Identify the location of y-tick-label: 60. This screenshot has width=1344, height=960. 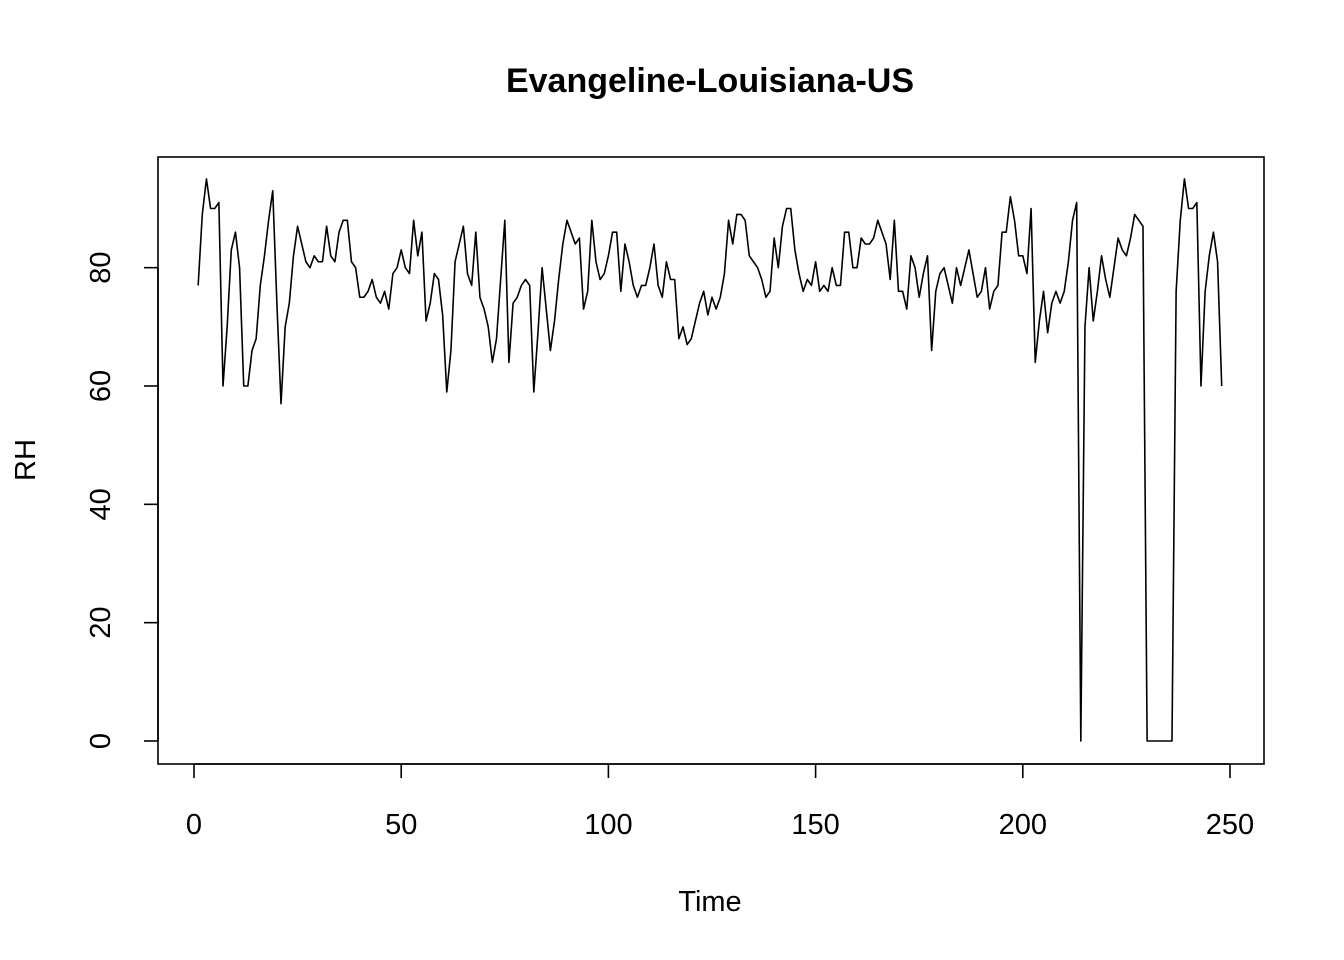
(101, 386).